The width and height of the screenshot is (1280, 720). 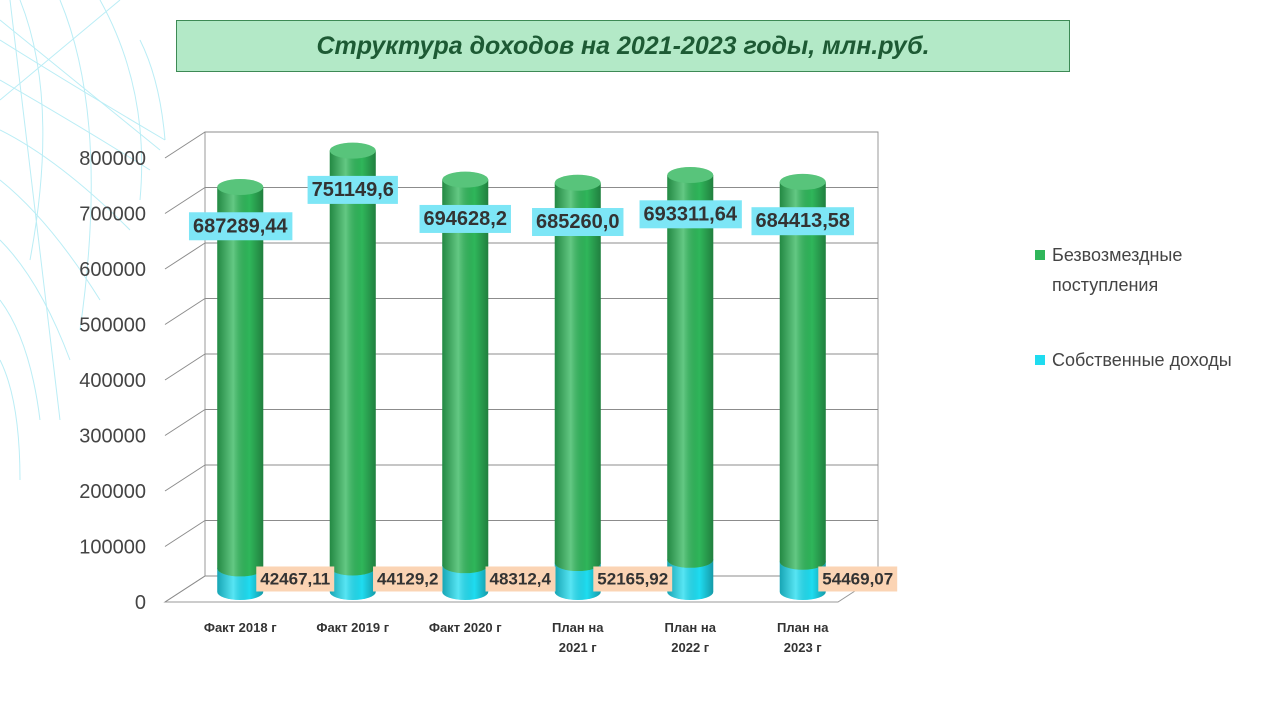 I want to click on value-label: 48312,4, so click(x=521, y=578).